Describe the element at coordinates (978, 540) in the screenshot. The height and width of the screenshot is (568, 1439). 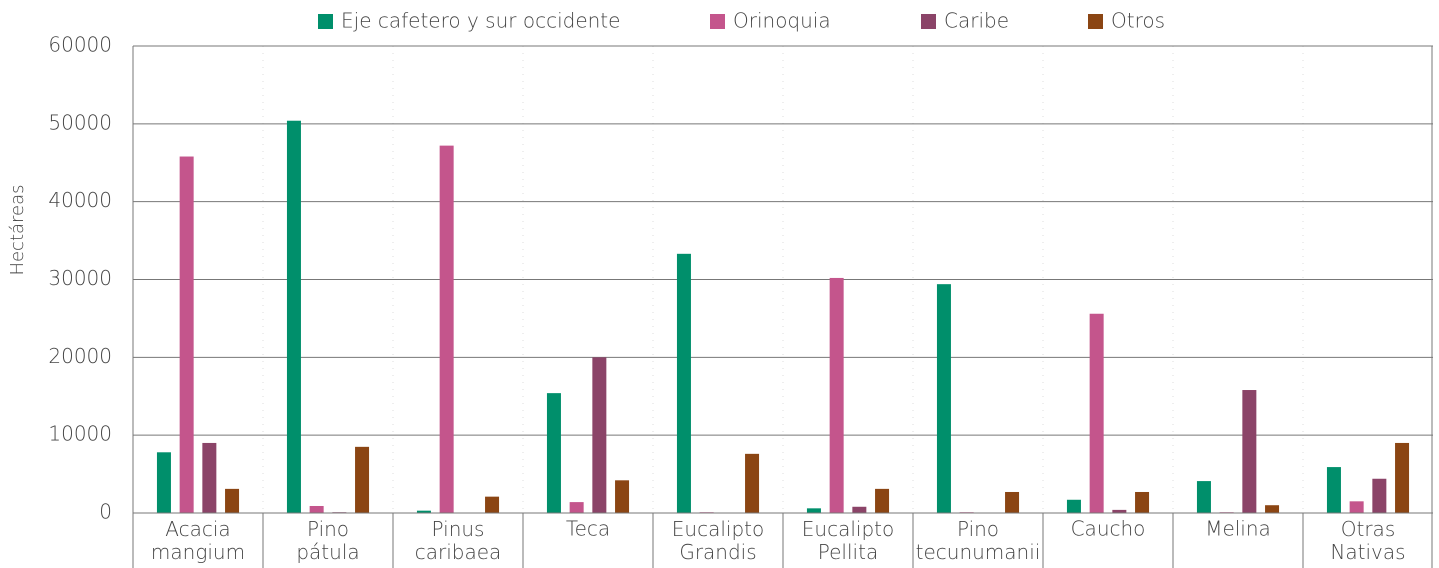
I see `x-tick-label: Pino tecunumanii` at that location.